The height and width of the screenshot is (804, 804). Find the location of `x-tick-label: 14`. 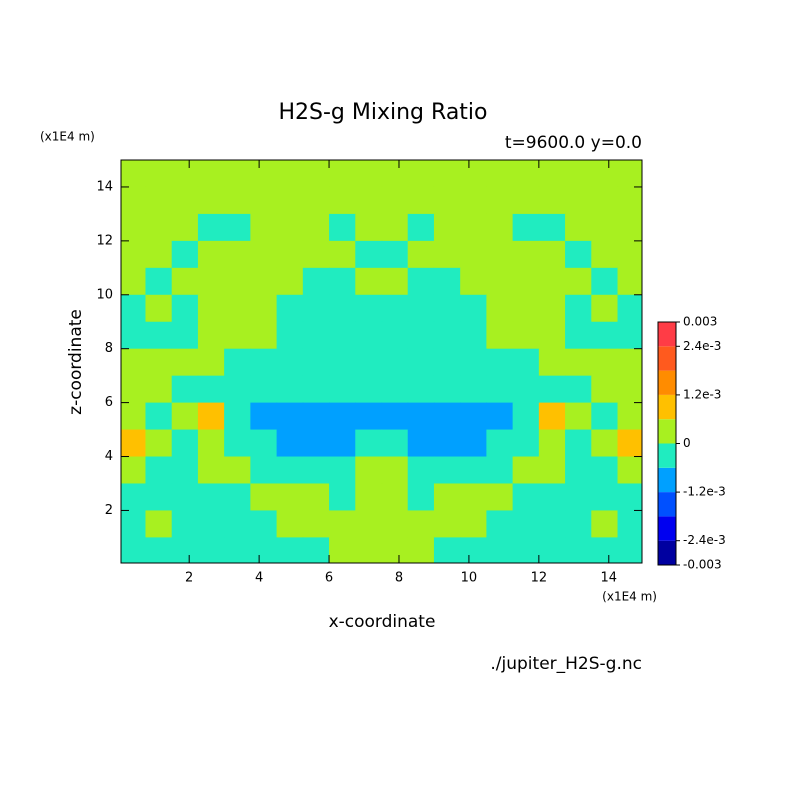

x-tick-label: 14 is located at coordinates (609, 578).